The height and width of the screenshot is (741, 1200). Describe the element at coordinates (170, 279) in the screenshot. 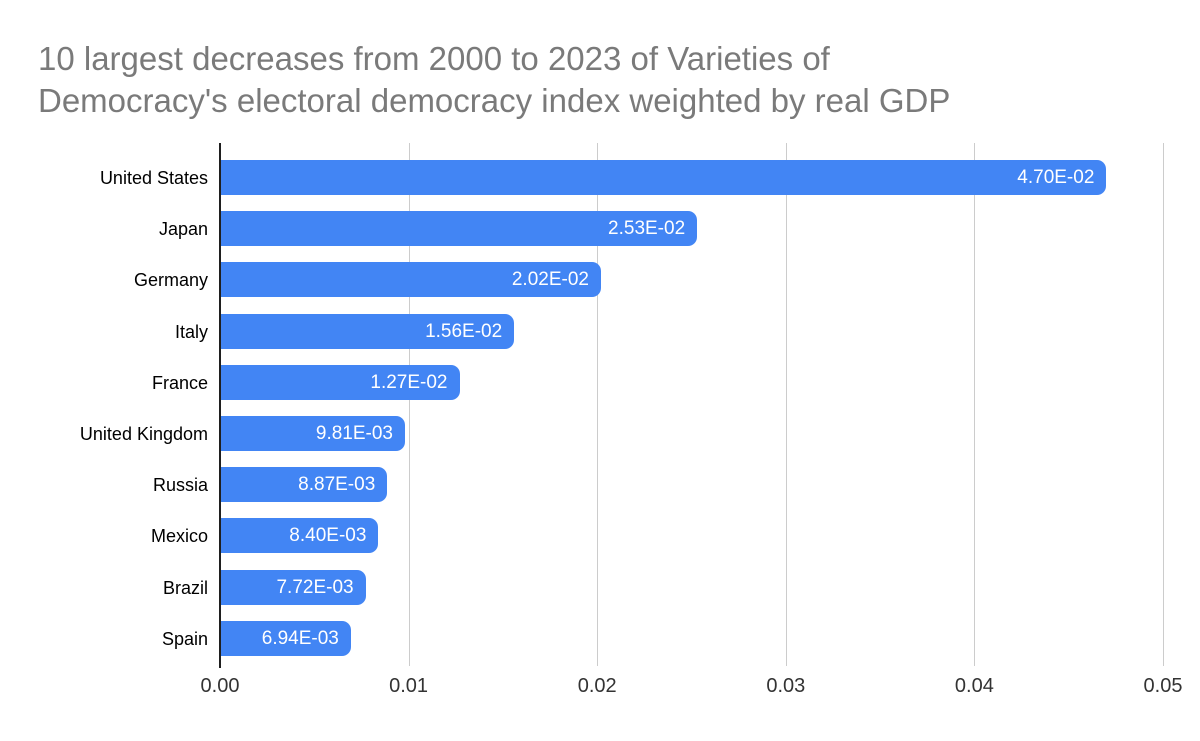

I see `category-label: Germany` at that location.